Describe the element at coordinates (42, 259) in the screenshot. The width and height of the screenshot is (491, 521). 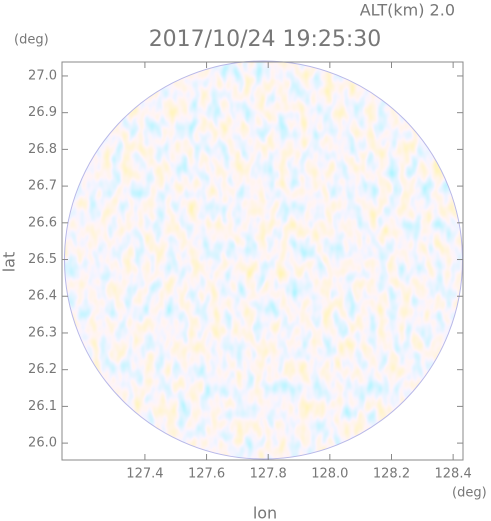
I see `y-tick-label: 26.5` at that location.